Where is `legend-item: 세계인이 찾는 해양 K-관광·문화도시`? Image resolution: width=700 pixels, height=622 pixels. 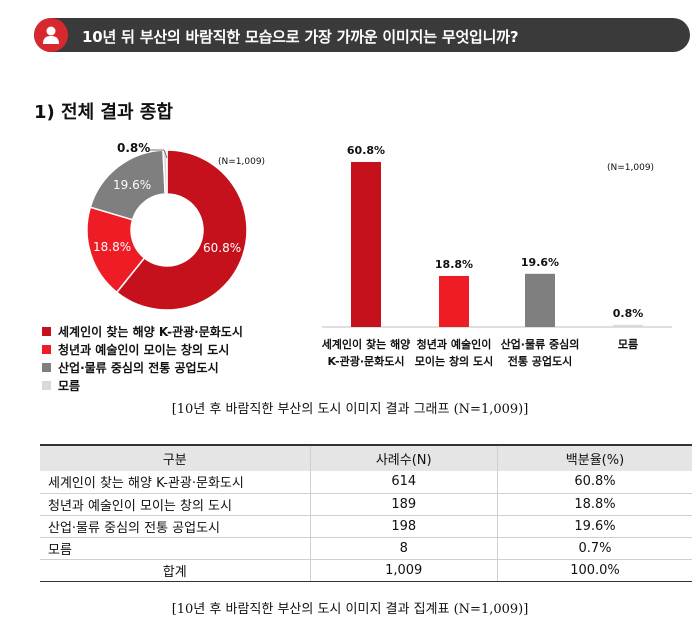
legend-item: 세계인이 찾는 해양 K-관광·문화도시 is located at coordinates (142, 331).